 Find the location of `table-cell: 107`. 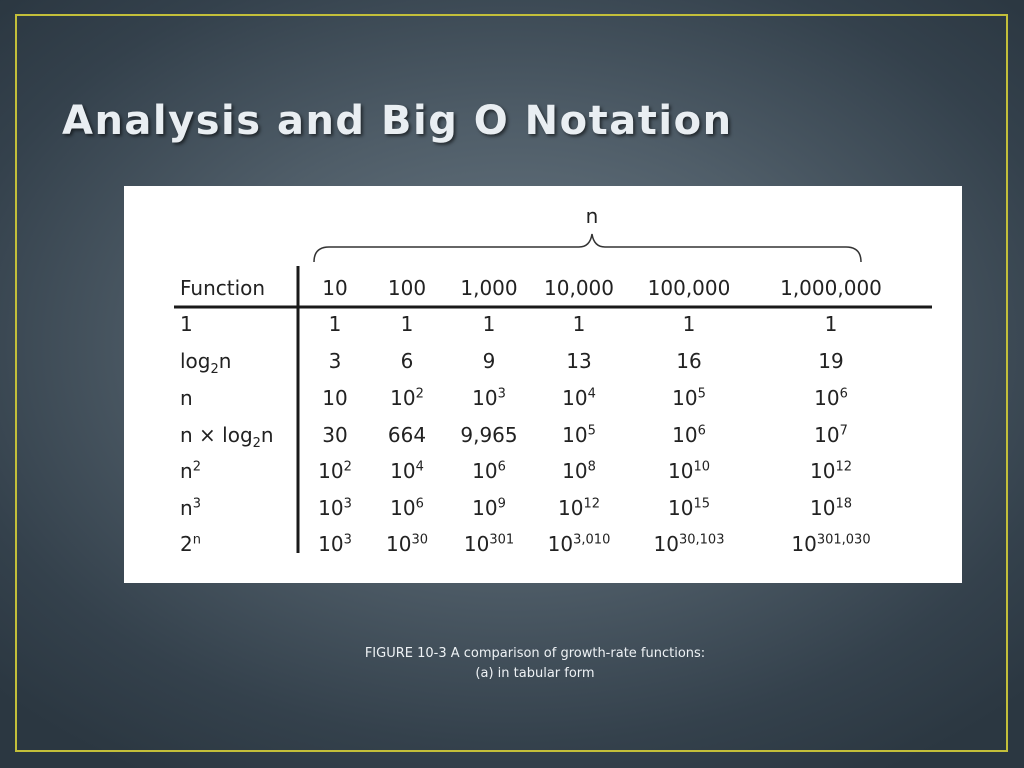

table-cell: 107 is located at coordinates (831, 435).